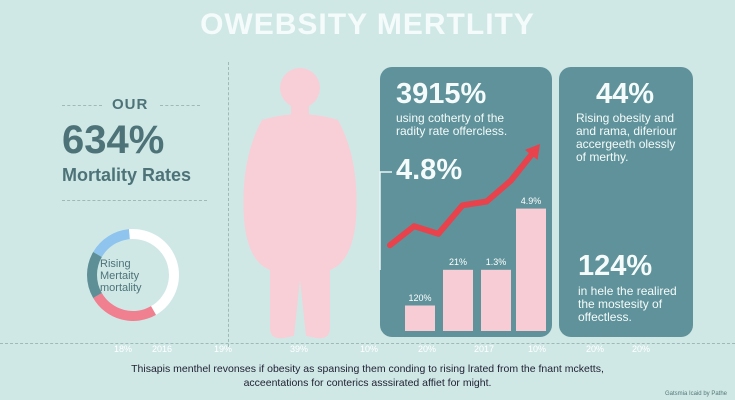 The height and width of the screenshot is (400, 735). What do you see at coordinates (367, 24) in the screenshot?
I see `page-title: OWEBSITY MERTLITY` at bounding box center [367, 24].